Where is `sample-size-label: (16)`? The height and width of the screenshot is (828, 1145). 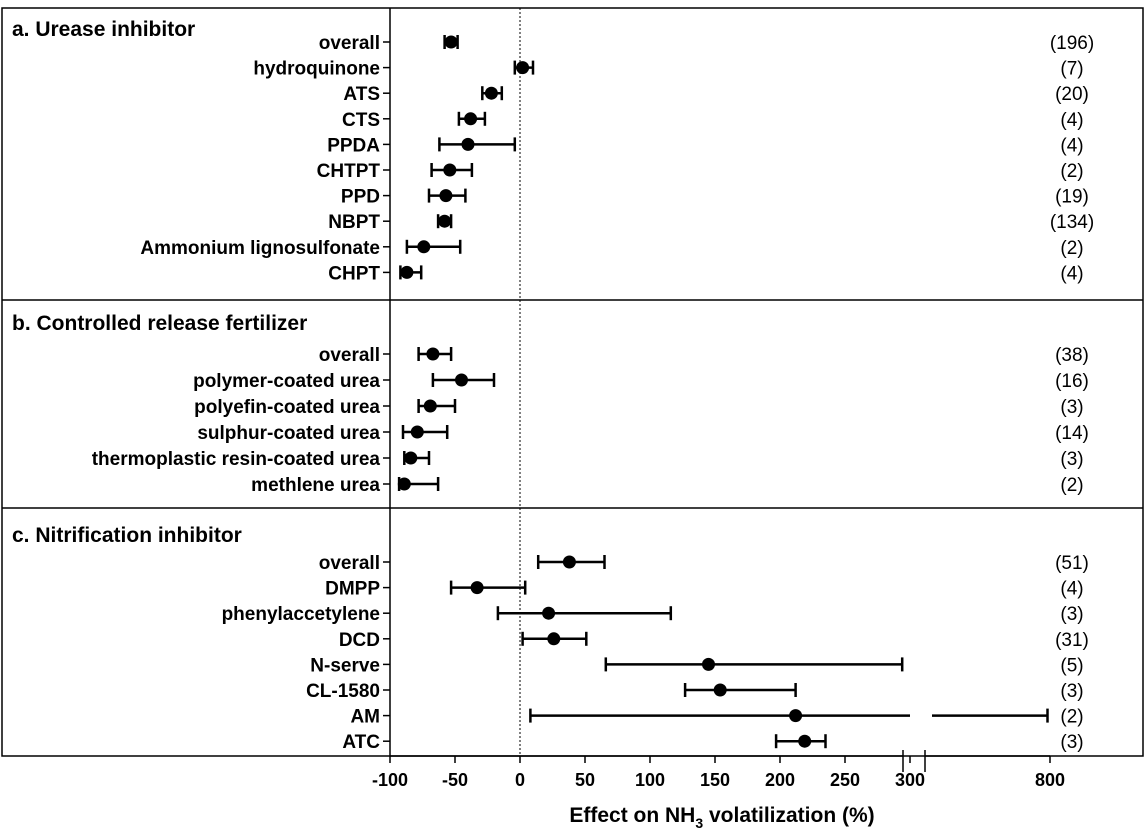
sample-size-label: (16) is located at coordinates (1072, 381).